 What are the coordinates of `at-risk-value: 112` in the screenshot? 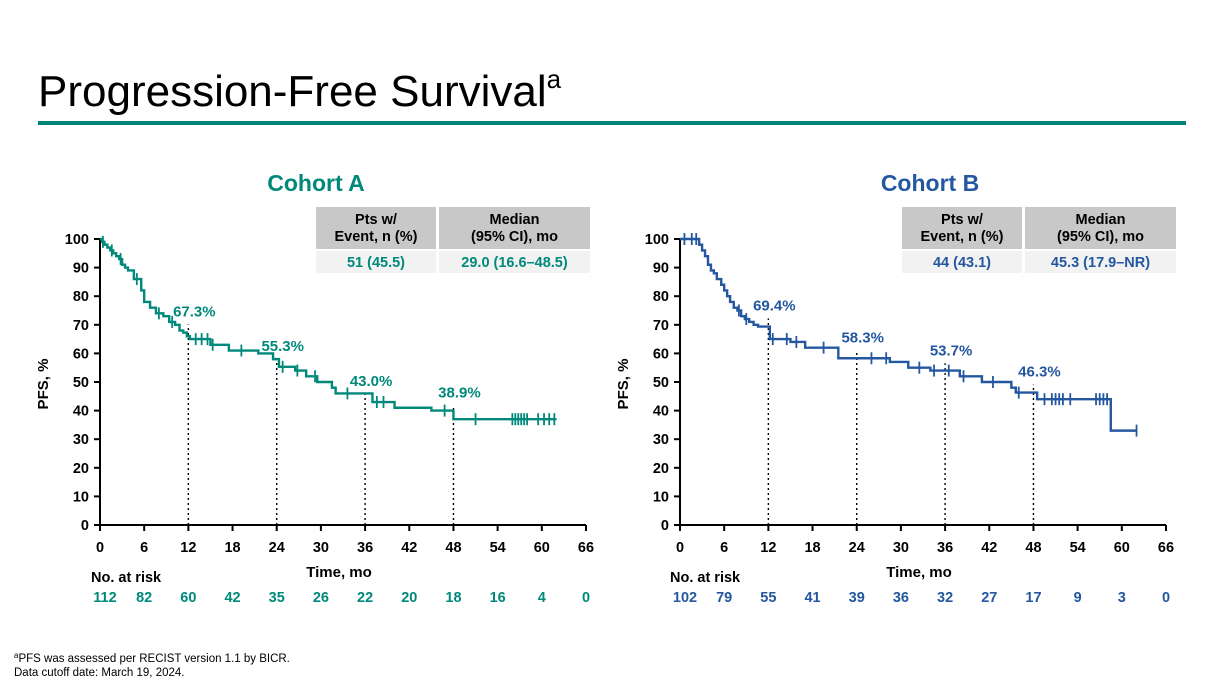 It's located at (104, 598).